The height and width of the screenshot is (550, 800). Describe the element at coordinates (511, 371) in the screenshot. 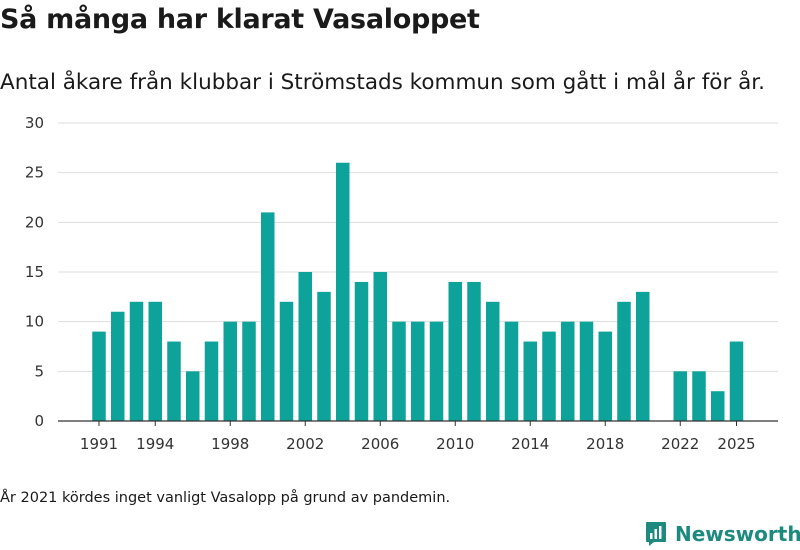

I see `bar-2013` at that location.